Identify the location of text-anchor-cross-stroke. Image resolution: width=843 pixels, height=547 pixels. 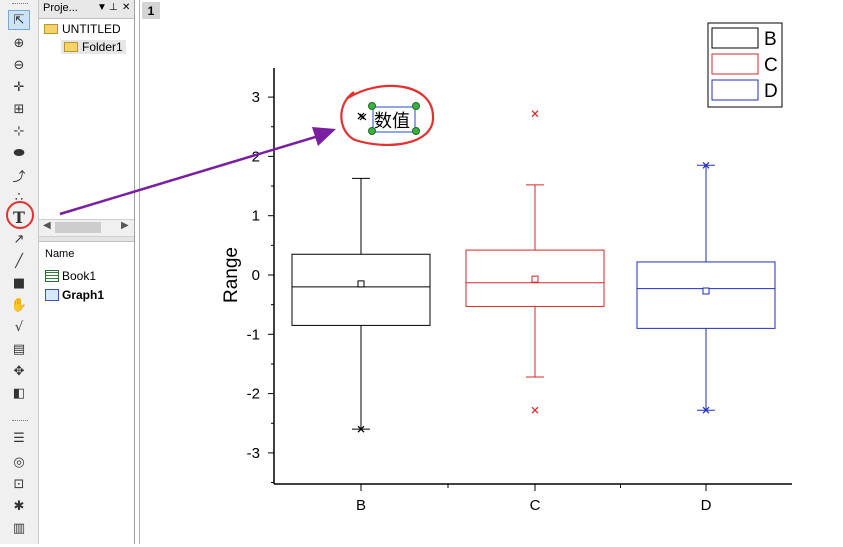
(363, 117).